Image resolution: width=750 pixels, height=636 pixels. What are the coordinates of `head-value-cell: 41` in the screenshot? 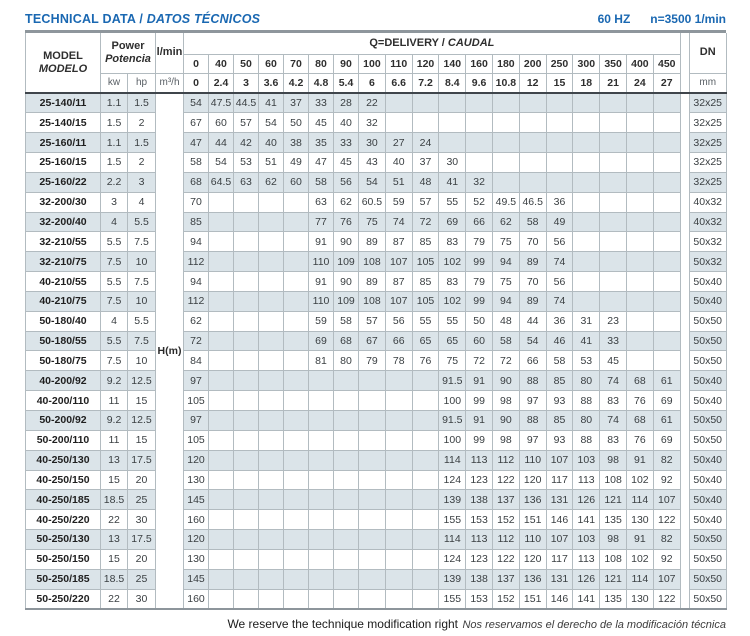 It's located at (452, 182).